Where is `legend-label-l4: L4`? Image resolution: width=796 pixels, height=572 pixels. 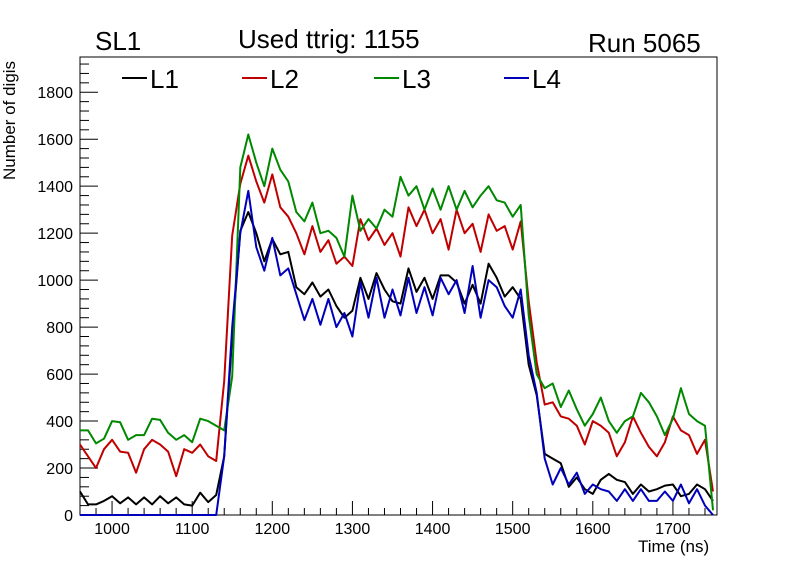
legend-label-l4: L4 is located at coordinates (546, 79).